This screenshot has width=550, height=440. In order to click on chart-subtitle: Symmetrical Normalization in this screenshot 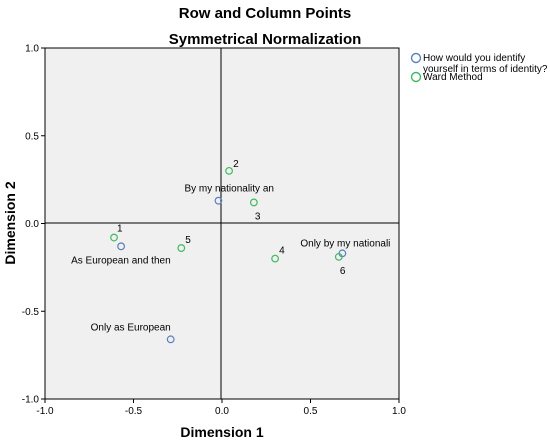, I will do `click(265, 39)`.